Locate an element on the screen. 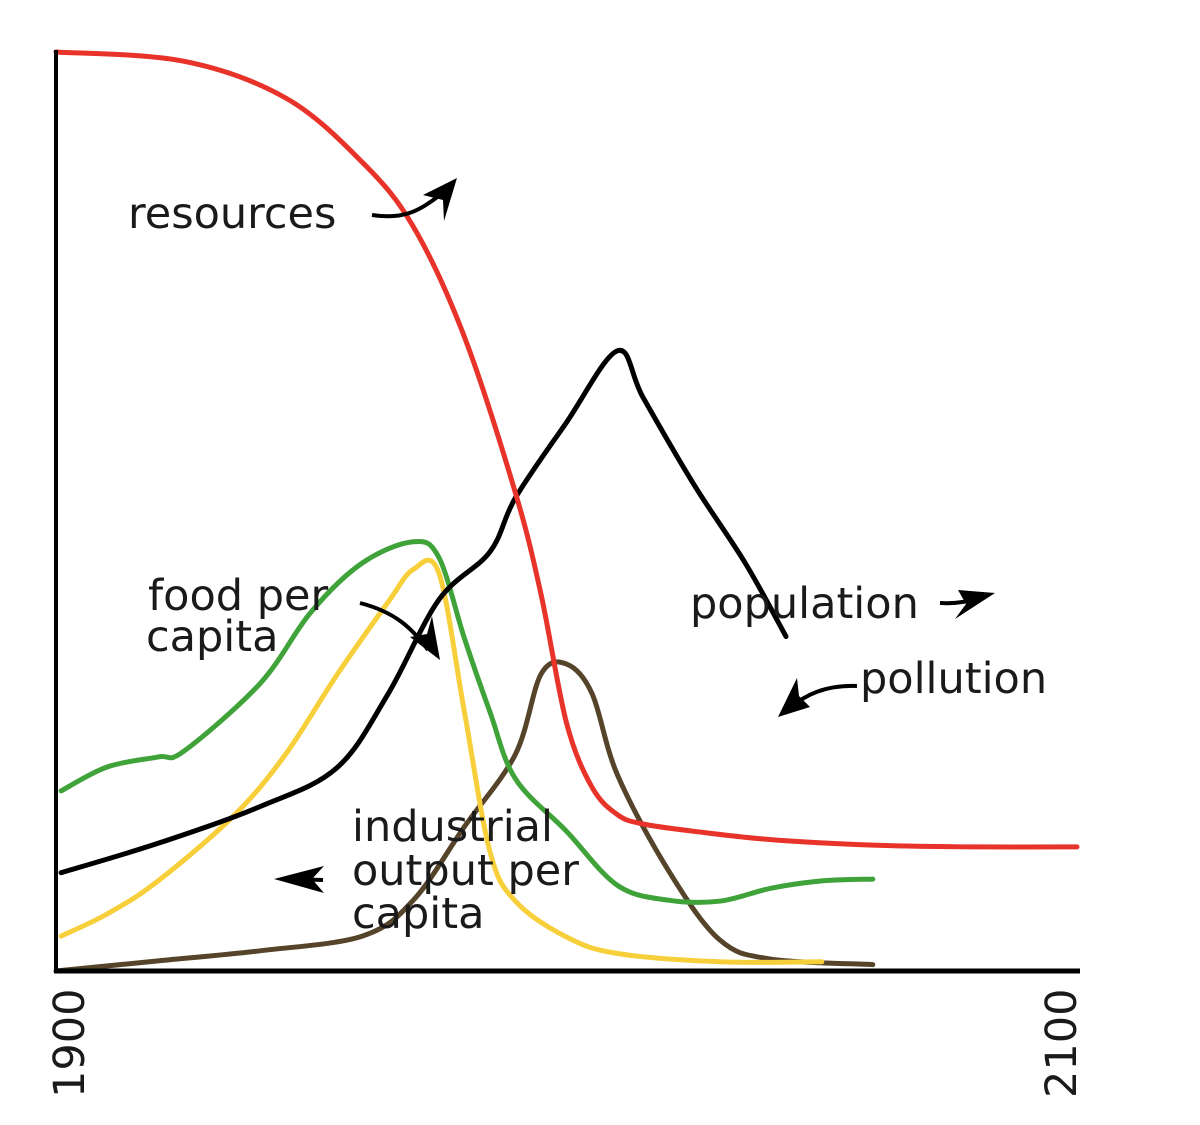  industrial-output-arrow-icon is located at coordinates (299, 879).